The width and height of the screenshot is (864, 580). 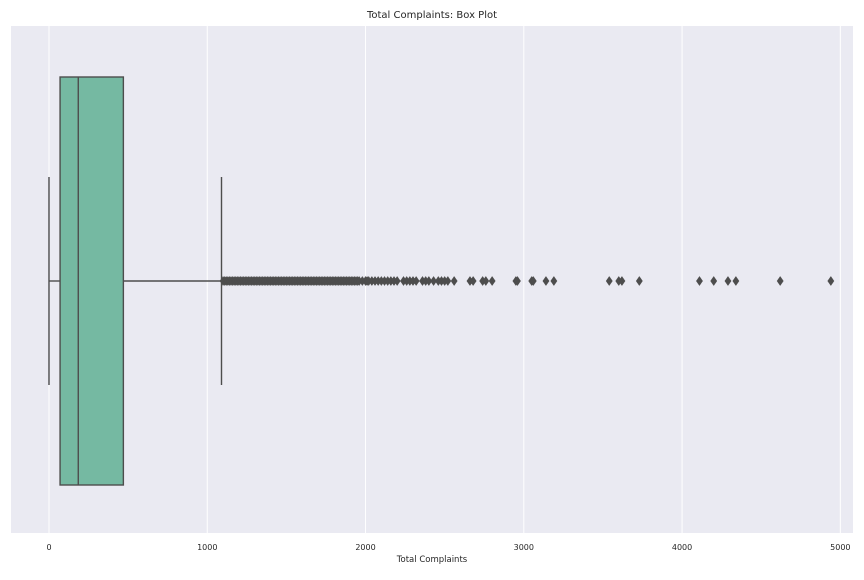 What do you see at coordinates (431, 15) in the screenshot?
I see `chart-title: Total Complaints: Box Plot` at bounding box center [431, 15].